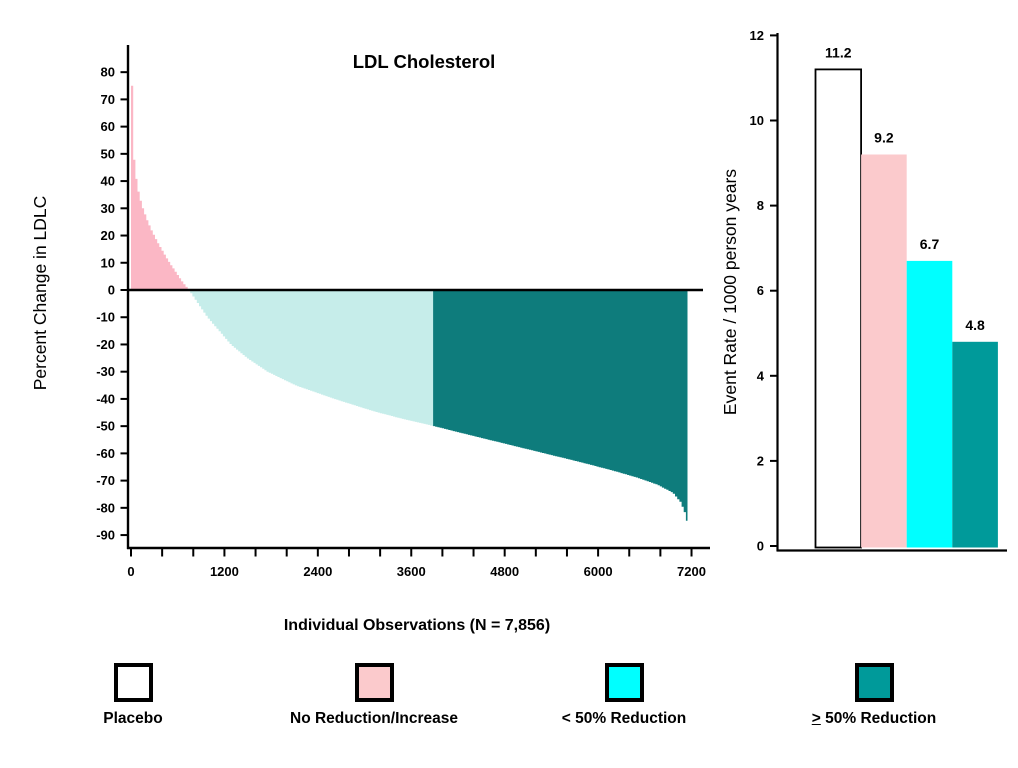 This screenshot has width=1018, height=768. What do you see at coordinates (757, 35) in the screenshot?
I see `y-tick-label: 12` at bounding box center [757, 35].